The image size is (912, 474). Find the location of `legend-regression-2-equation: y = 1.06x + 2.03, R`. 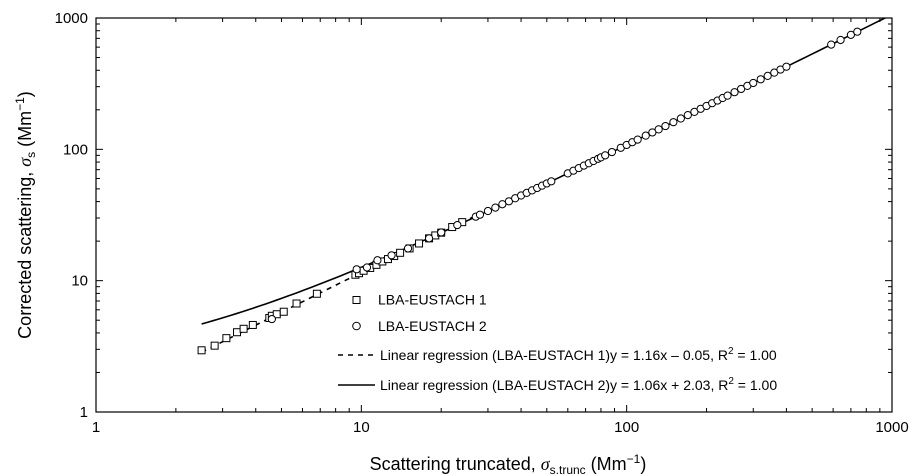

legend-regression-2-equation: y = 1.06x + 2.03, R is located at coordinates (669, 385).